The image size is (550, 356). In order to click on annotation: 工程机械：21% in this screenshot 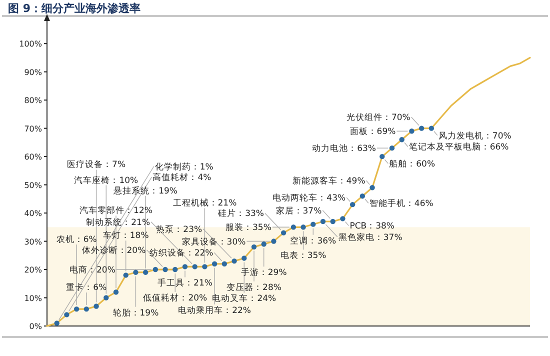, I will do `click(204, 203)`.